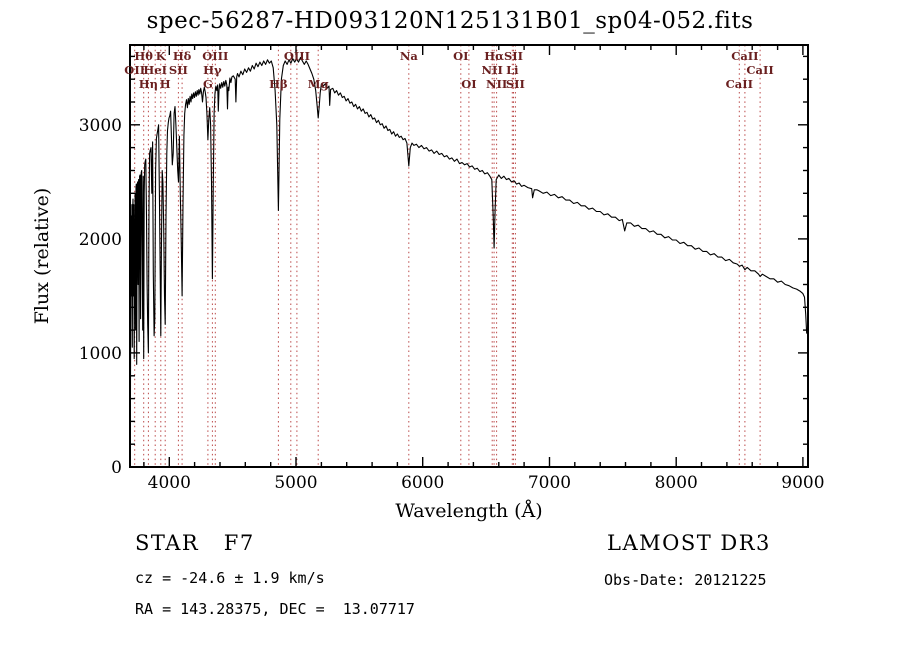 Image resolution: width=900 pixels, height=649 pixels. Describe the element at coordinates (134, 70) in the screenshot. I see `svg-text: OII` at that location.